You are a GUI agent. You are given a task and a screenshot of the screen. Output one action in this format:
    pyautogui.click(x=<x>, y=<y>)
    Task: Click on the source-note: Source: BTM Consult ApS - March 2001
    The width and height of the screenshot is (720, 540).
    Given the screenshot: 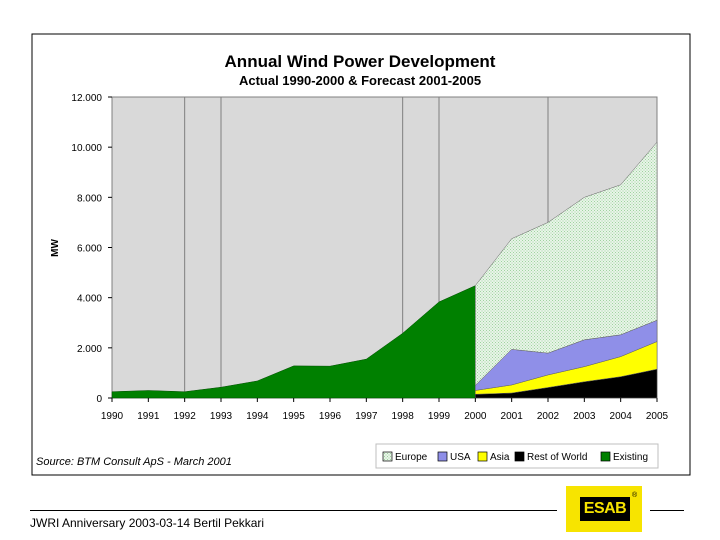 What is the action you would take?
    pyautogui.click(x=134, y=462)
    